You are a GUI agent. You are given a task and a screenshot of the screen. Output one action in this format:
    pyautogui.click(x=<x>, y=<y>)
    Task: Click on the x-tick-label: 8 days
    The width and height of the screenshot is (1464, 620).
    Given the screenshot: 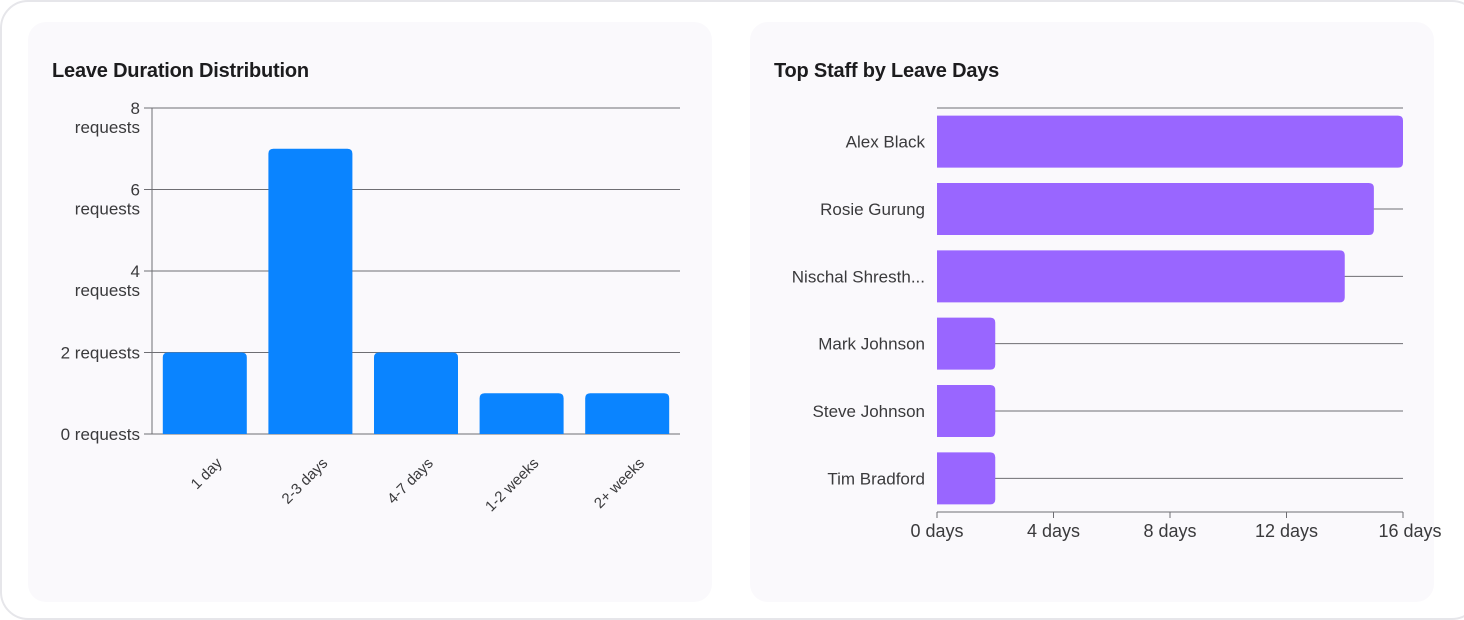 What is the action you would take?
    pyautogui.click(x=1169, y=531)
    